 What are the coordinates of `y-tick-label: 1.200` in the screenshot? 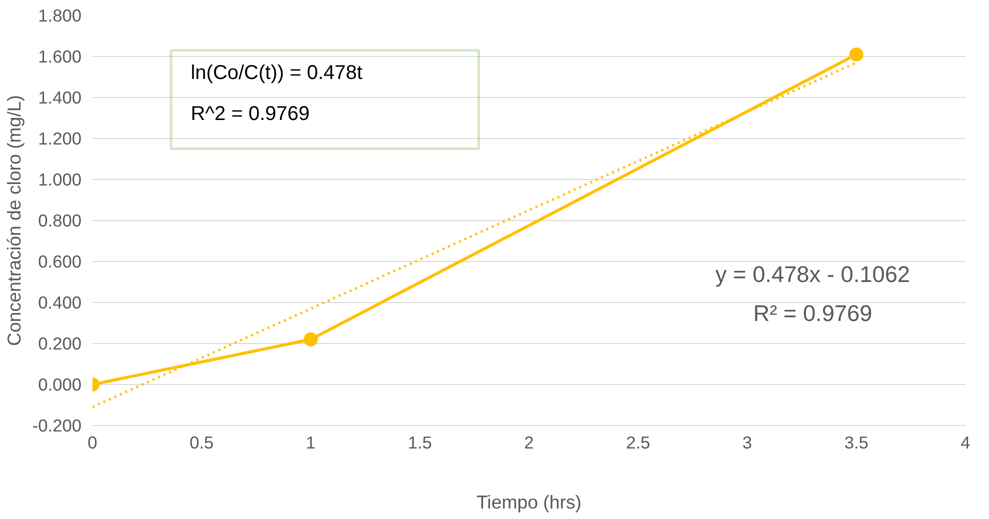 It's located at (60, 138).